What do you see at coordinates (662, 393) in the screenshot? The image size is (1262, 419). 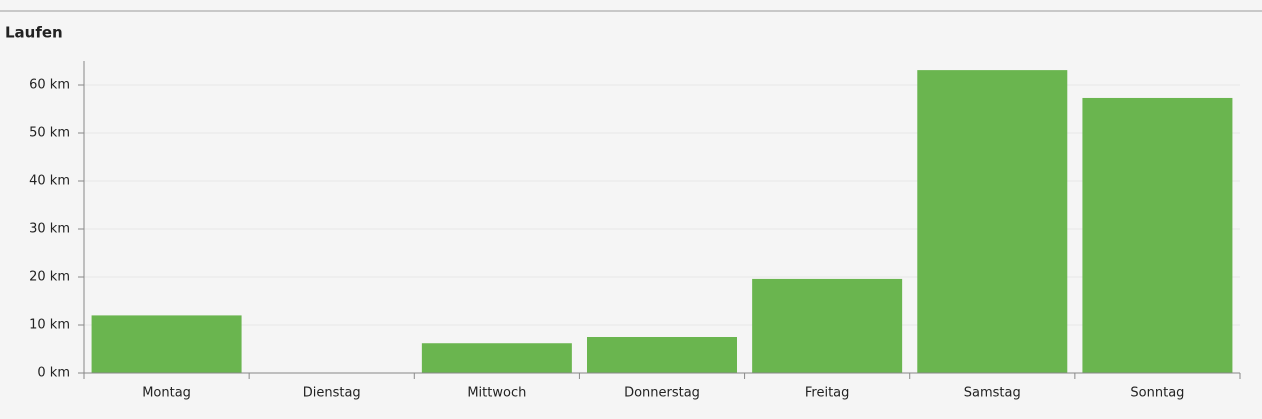 I see `x-tick-label: Donnerstag` at bounding box center [662, 393].